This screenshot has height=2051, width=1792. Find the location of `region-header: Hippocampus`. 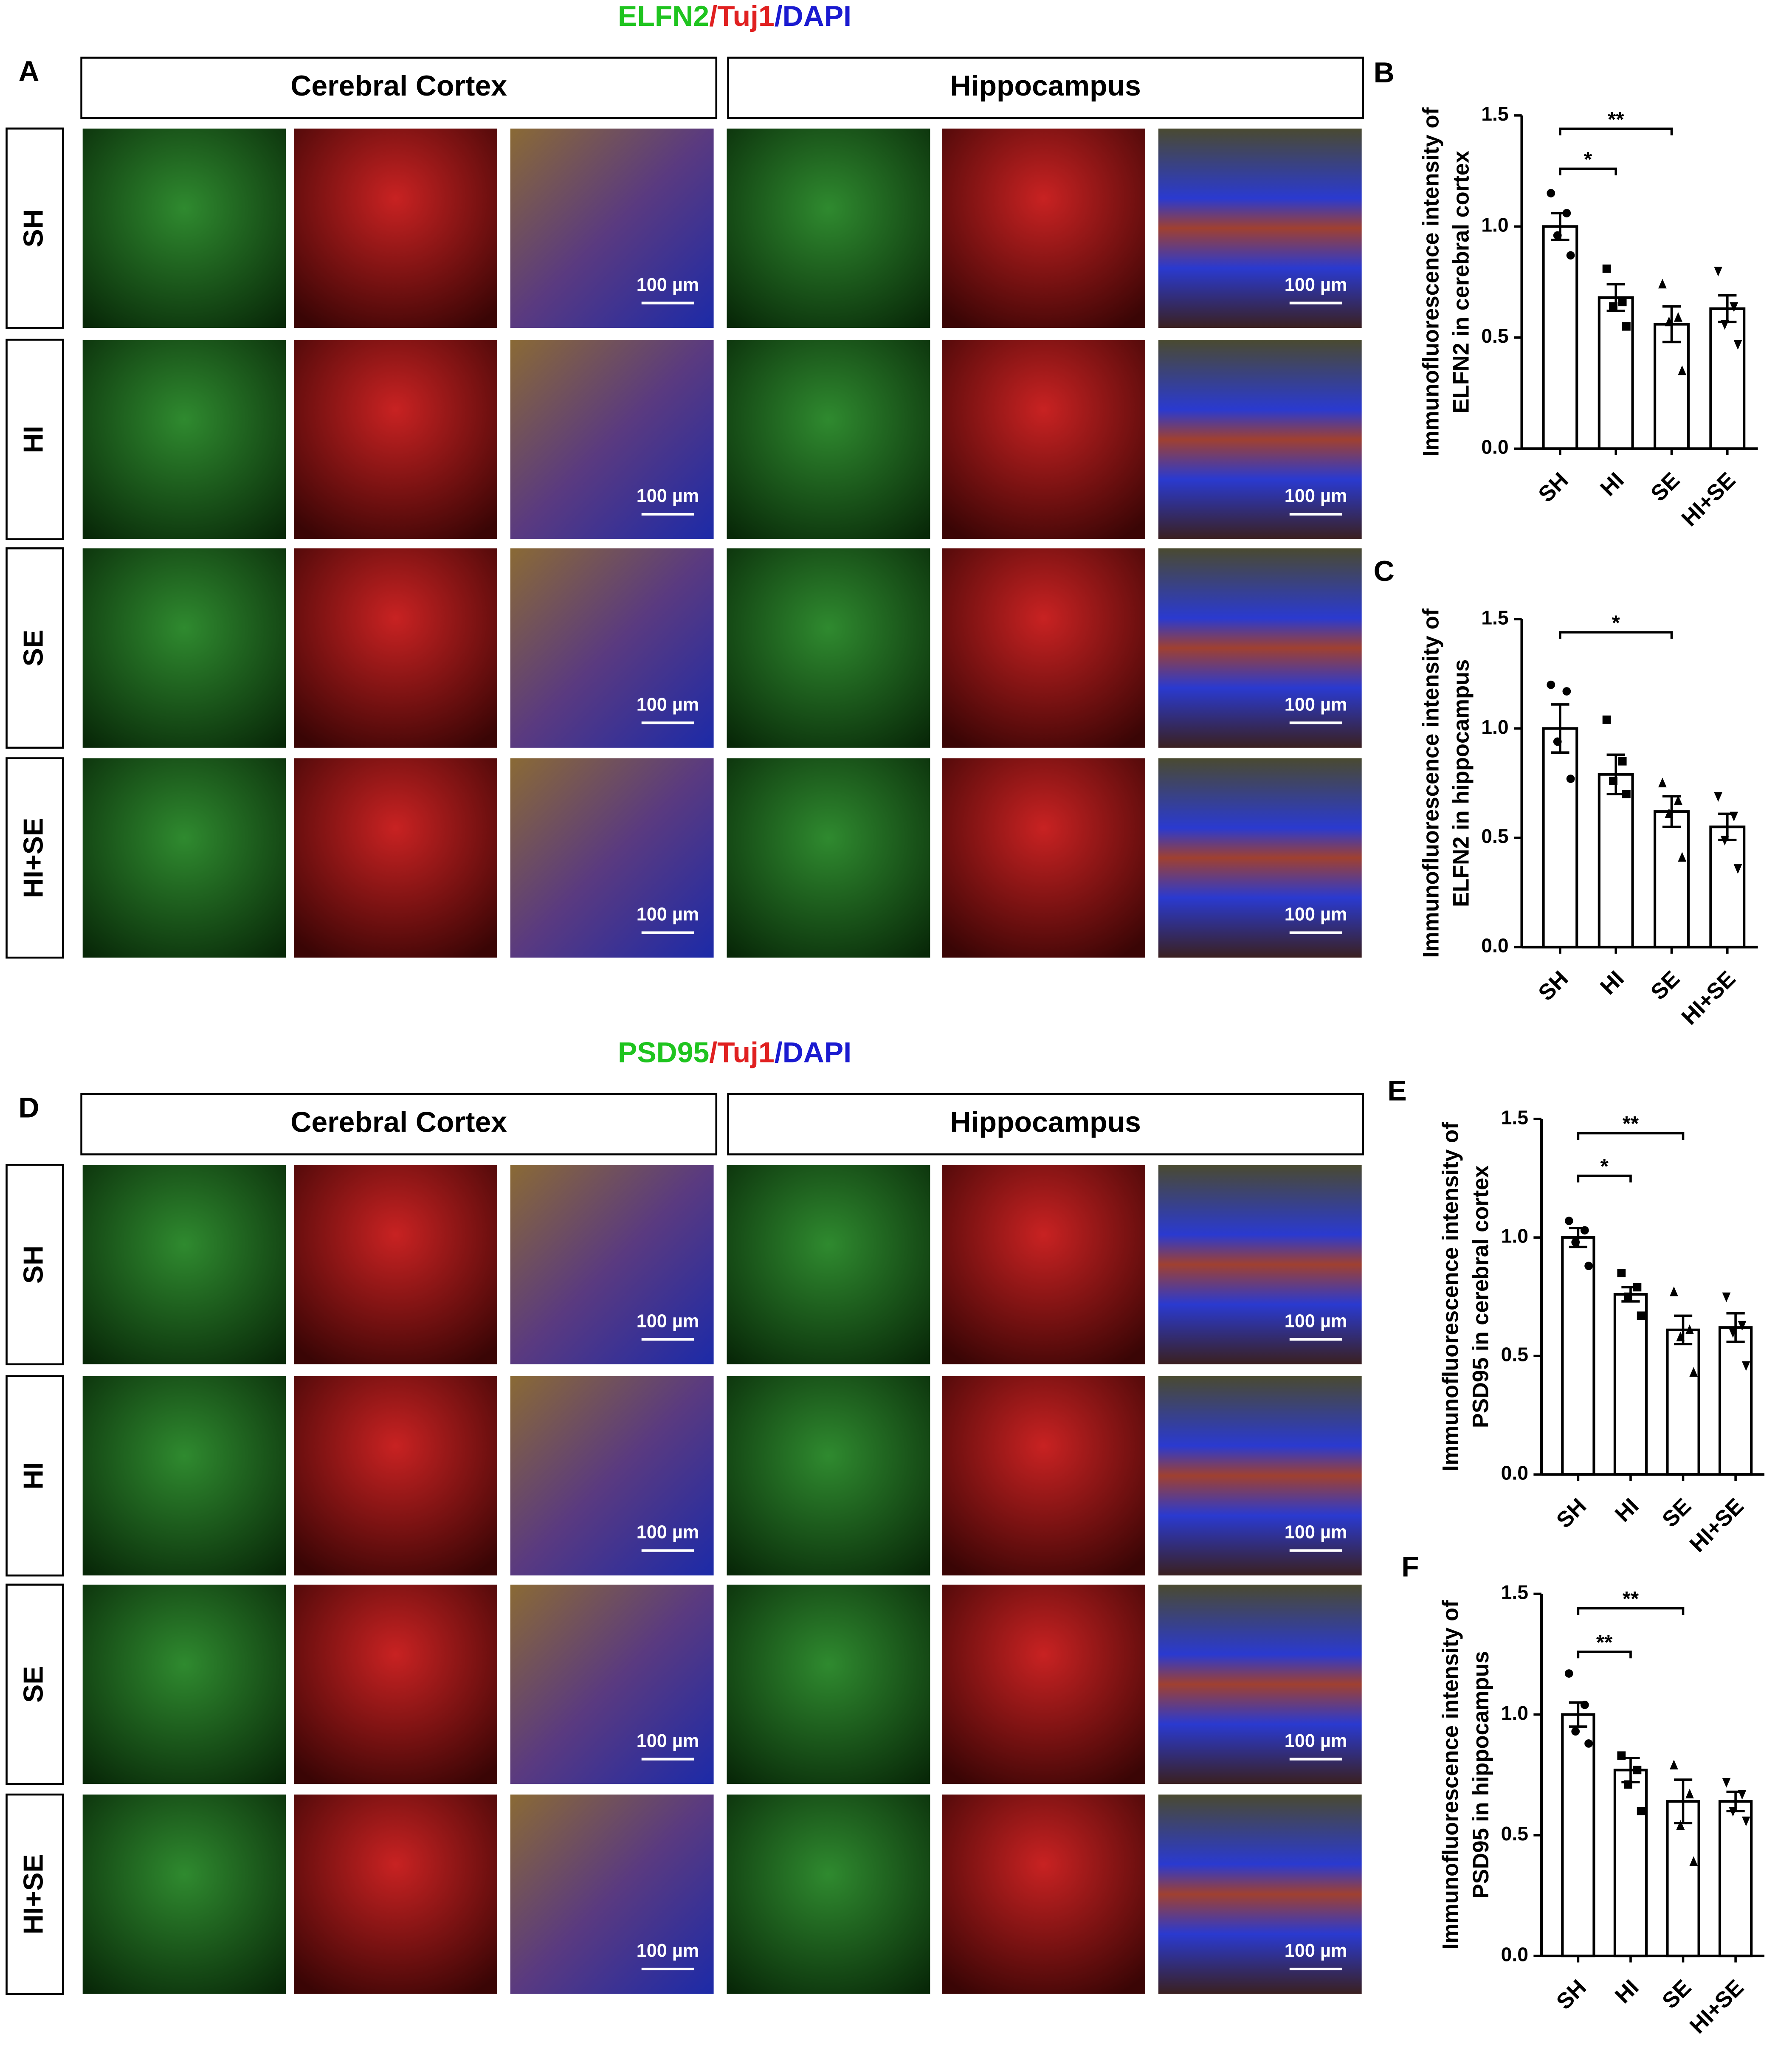

region-header: Hippocampus is located at coordinates (1045, 86).